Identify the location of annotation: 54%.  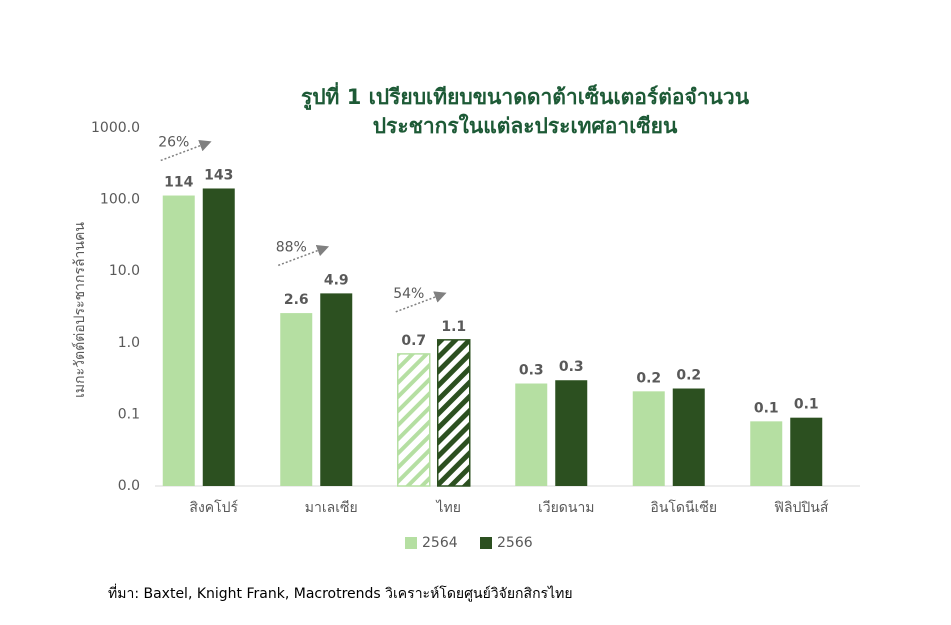
(408, 294).